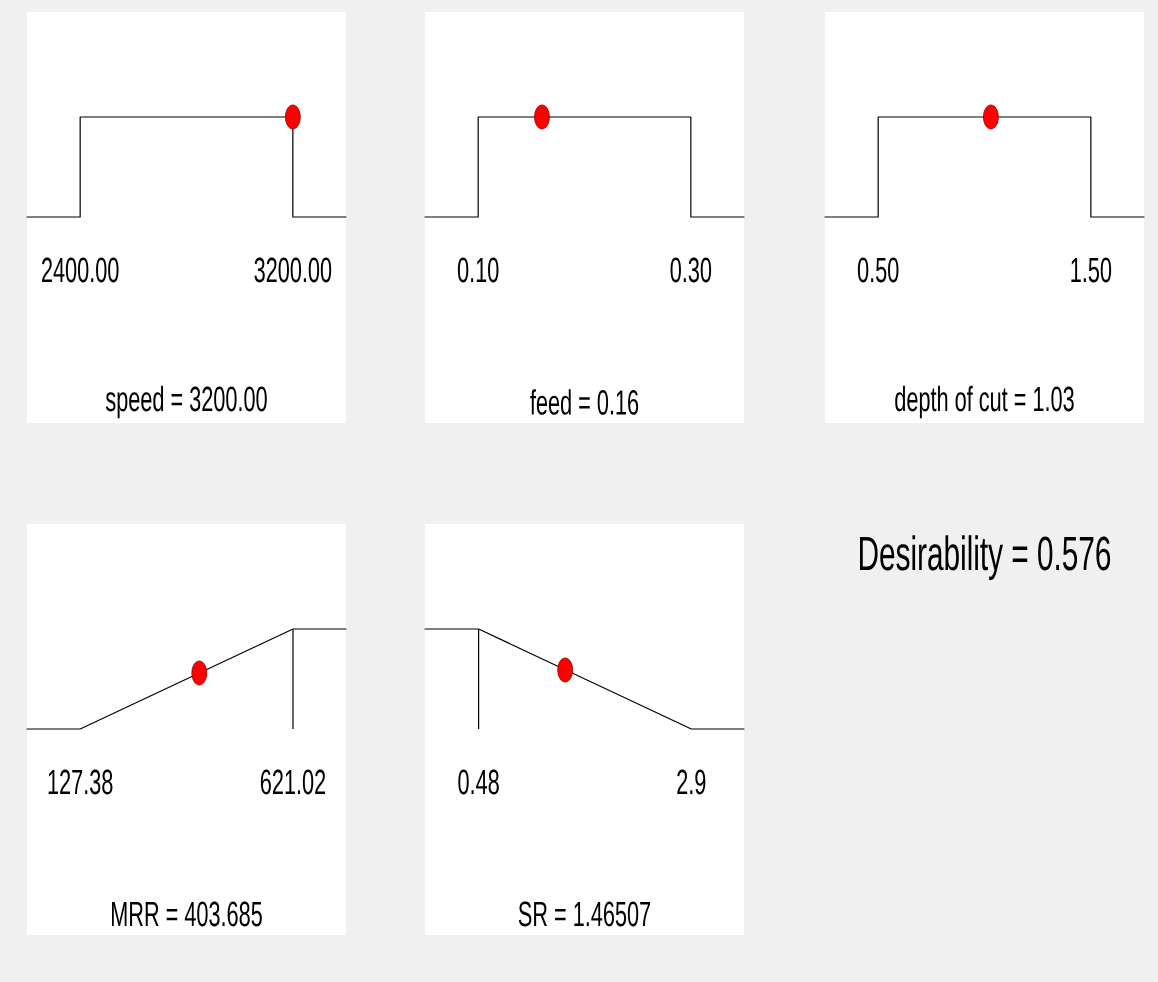 The width and height of the screenshot is (1158, 982). What do you see at coordinates (293, 782) in the screenshot?
I see `x-tick-label: 621.02` at bounding box center [293, 782].